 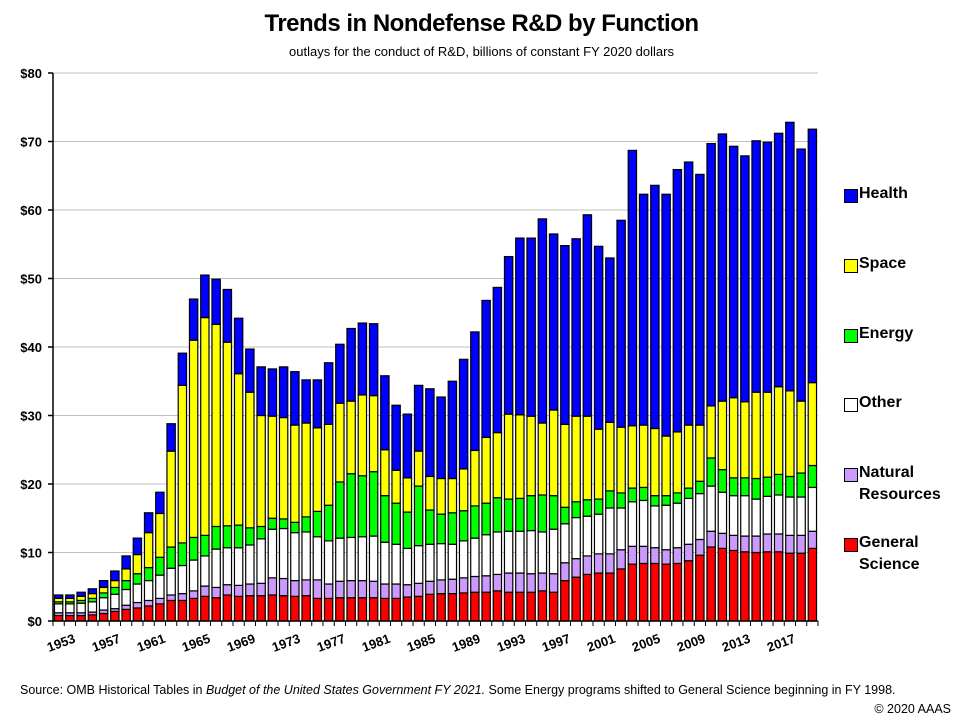 What do you see at coordinates (421, 643) in the screenshot?
I see `x-tick-label: 1985` at bounding box center [421, 643].